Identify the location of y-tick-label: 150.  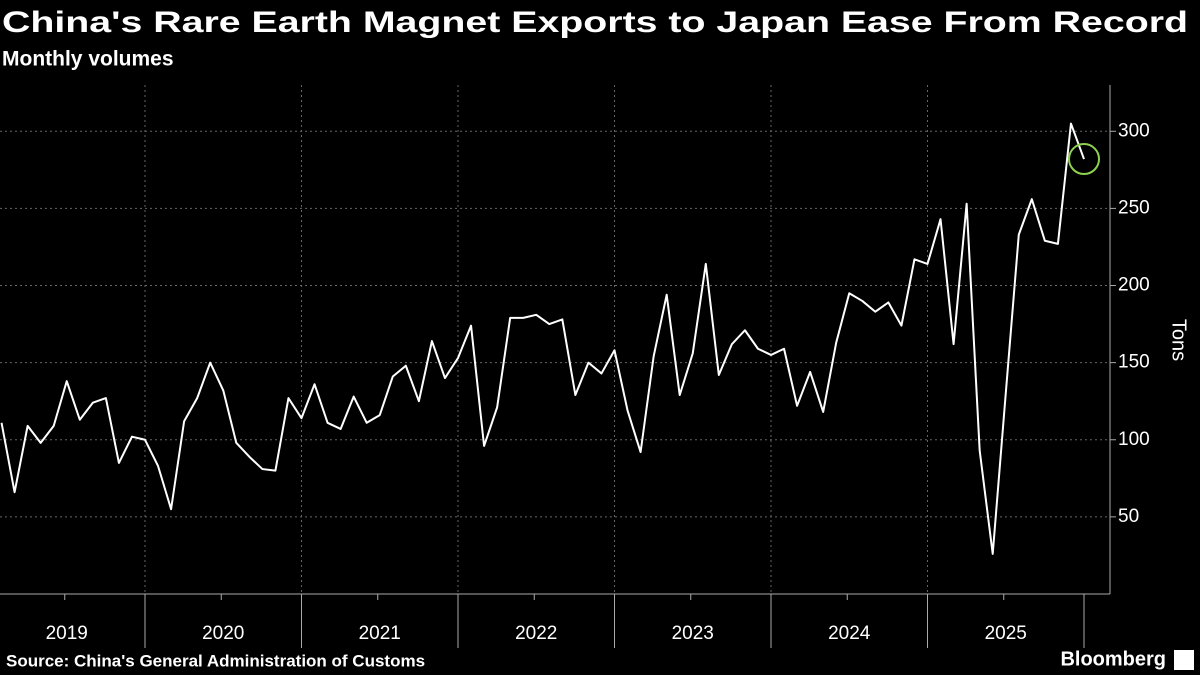
(1134, 362).